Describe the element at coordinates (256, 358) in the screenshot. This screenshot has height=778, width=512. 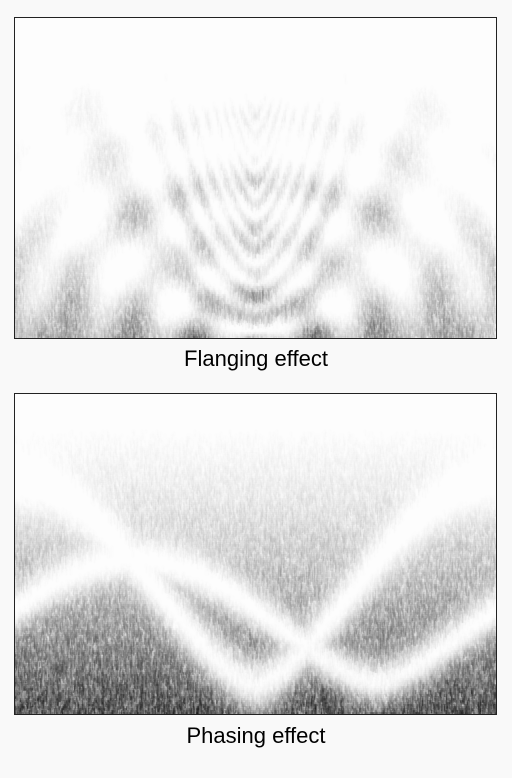
I see `flanging-caption: Flanging effect` at that location.